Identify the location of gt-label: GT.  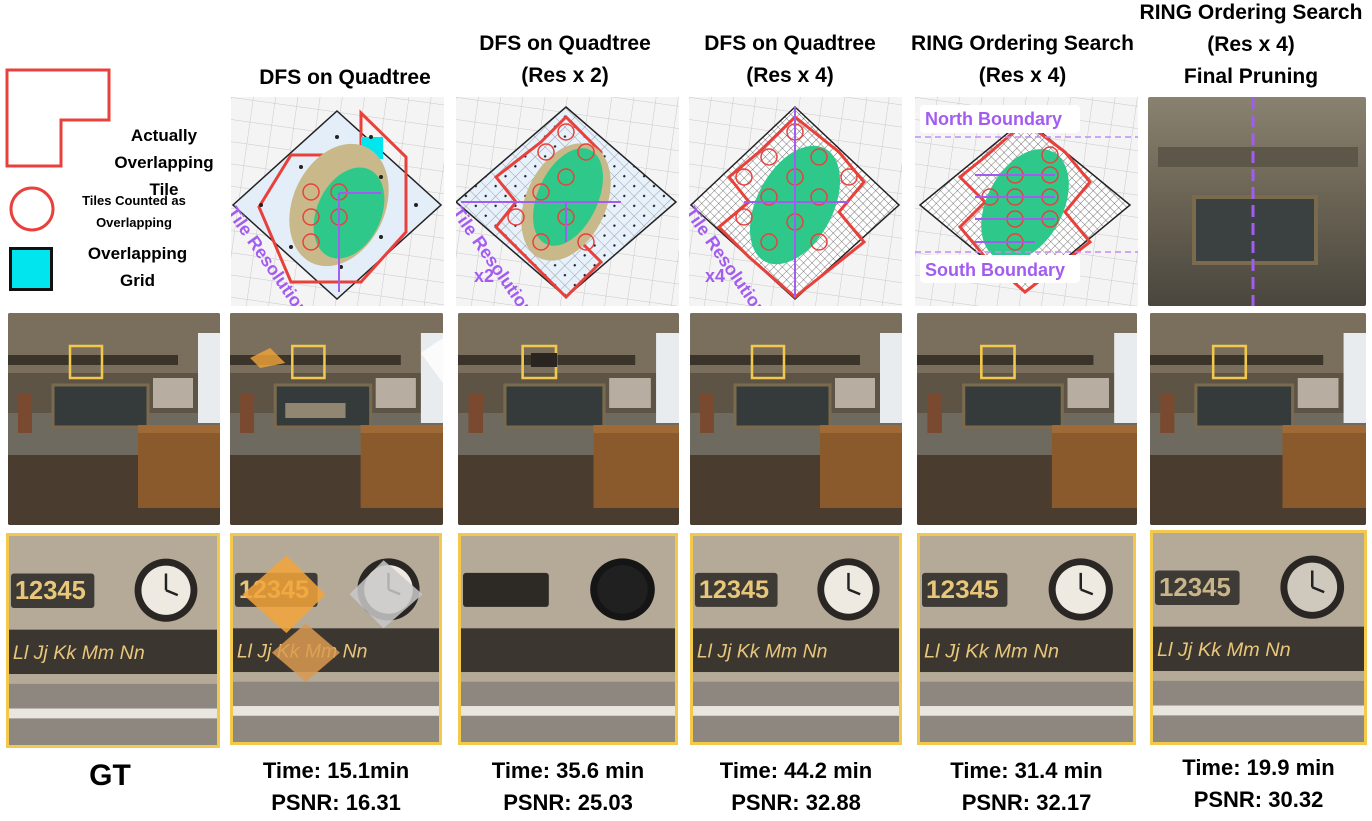
(110, 775).